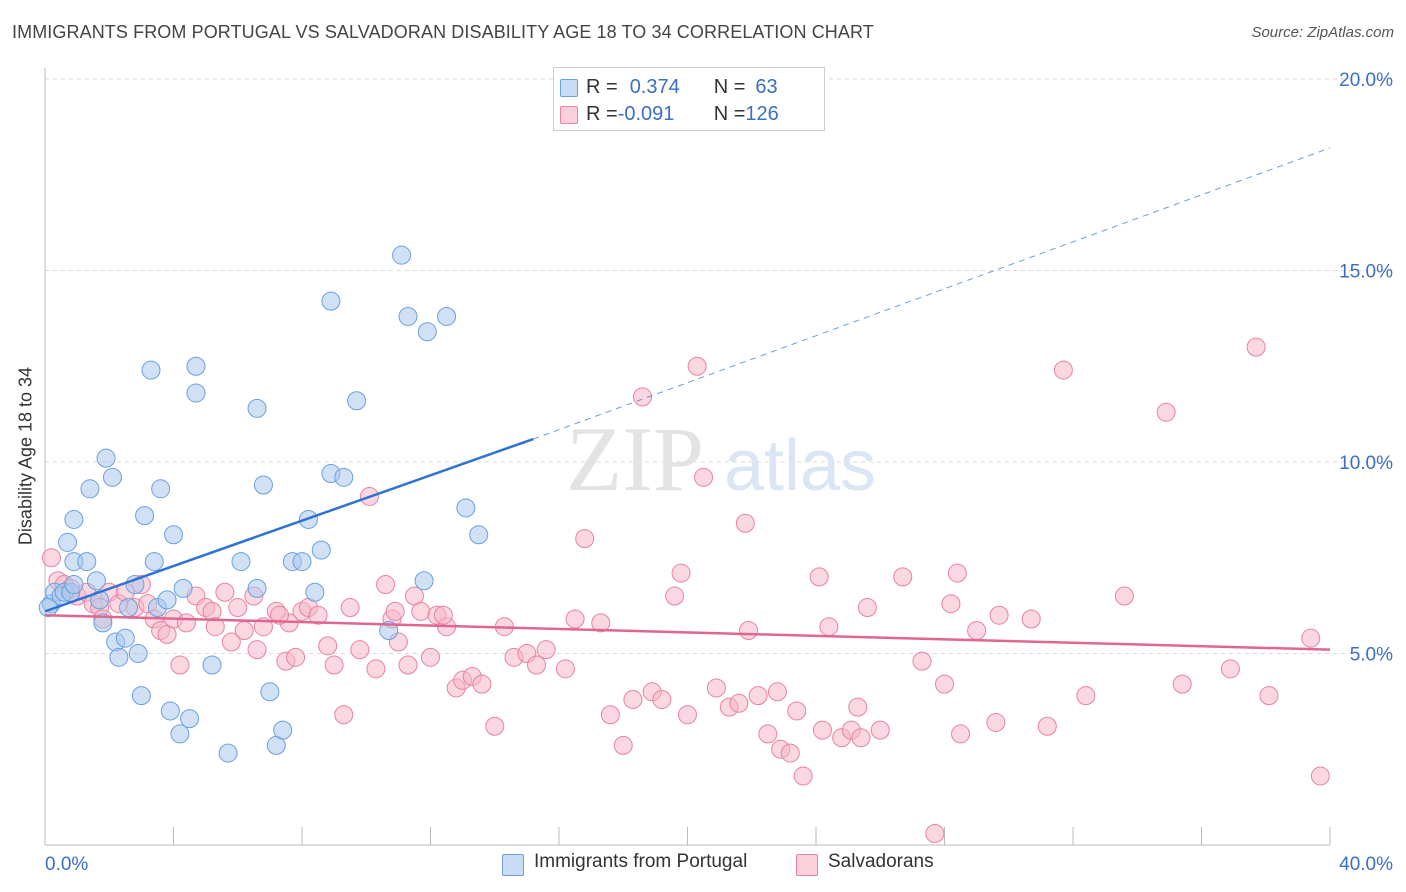  What do you see at coordinates (1322, 32) in the screenshot?
I see `source-label: Source: ZipAtlas.com` at bounding box center [1322, 32].